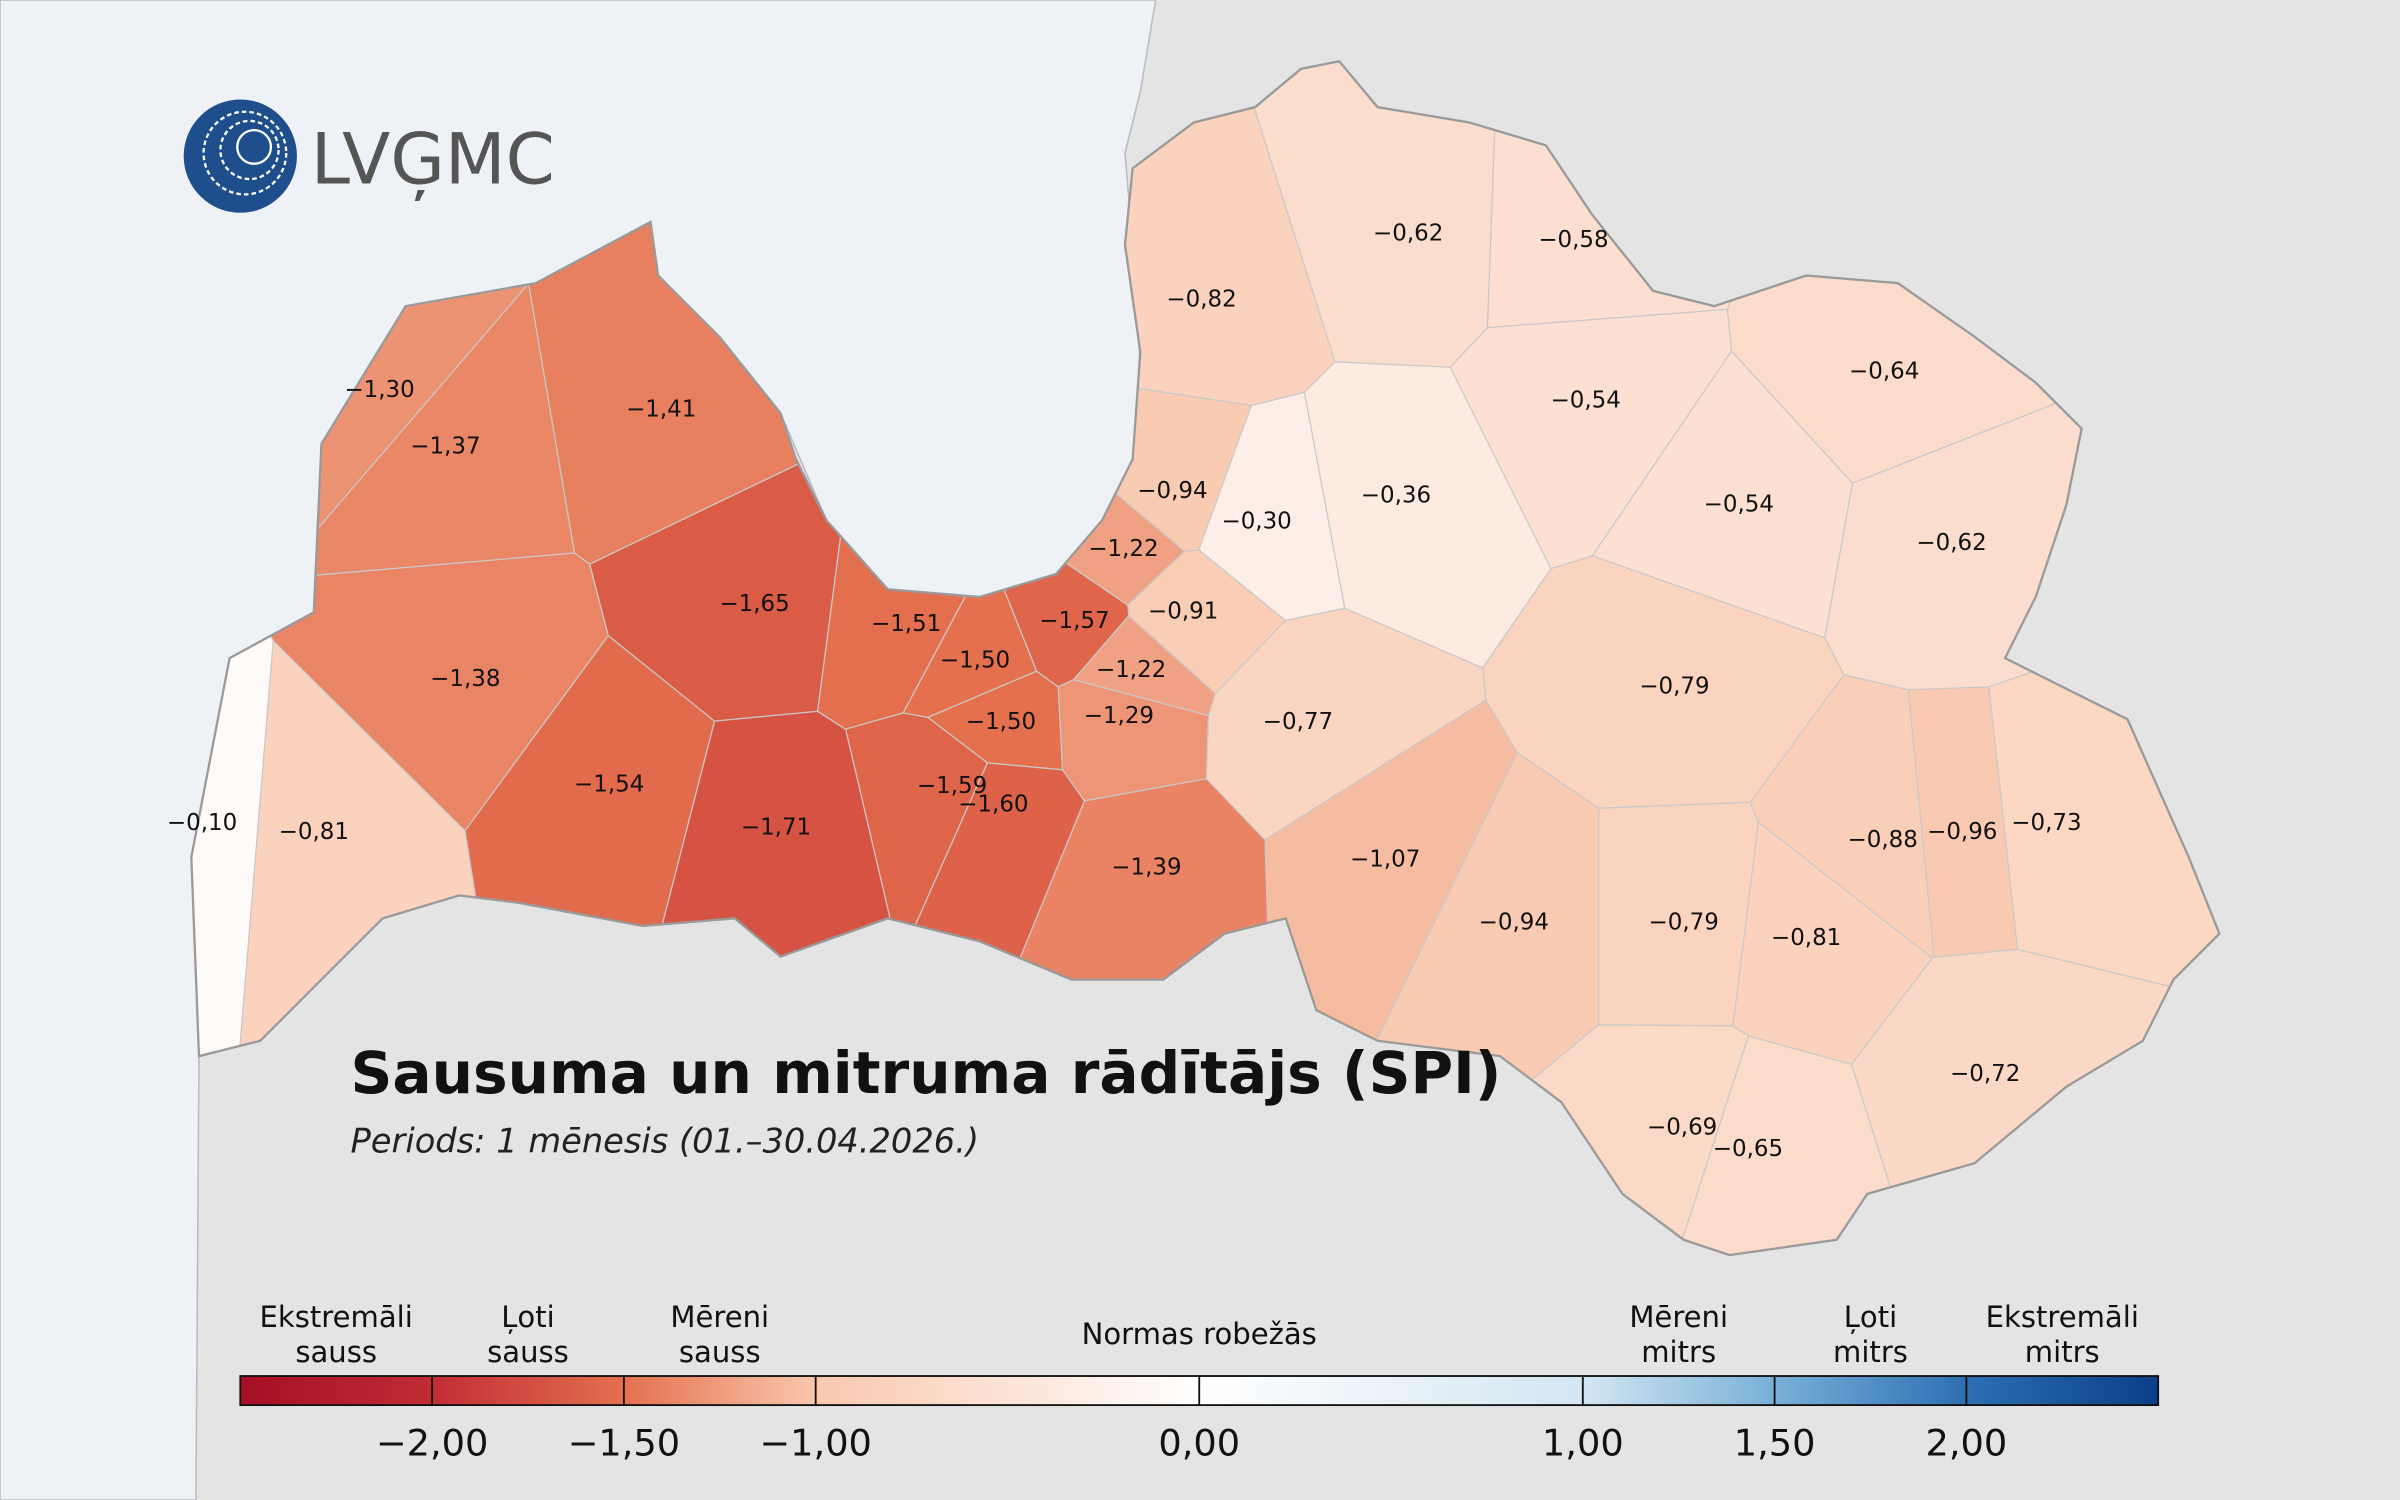 The width and height of the screenshot is (2400, 1500). I want to click on title: Sausuma un mitruma rādītājs (SPI), so click(926, 1073).